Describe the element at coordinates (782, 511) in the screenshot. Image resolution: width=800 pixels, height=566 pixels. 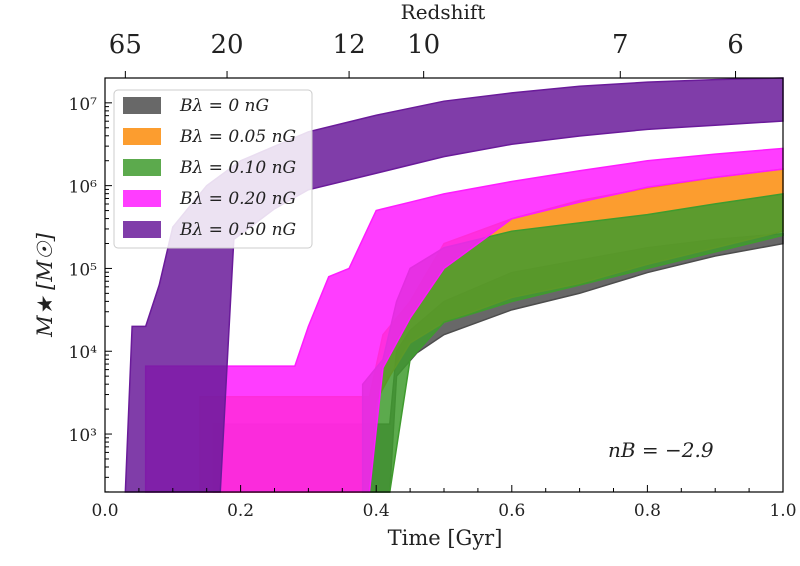
I see `x-tick-label-5: 1.0` at that location.